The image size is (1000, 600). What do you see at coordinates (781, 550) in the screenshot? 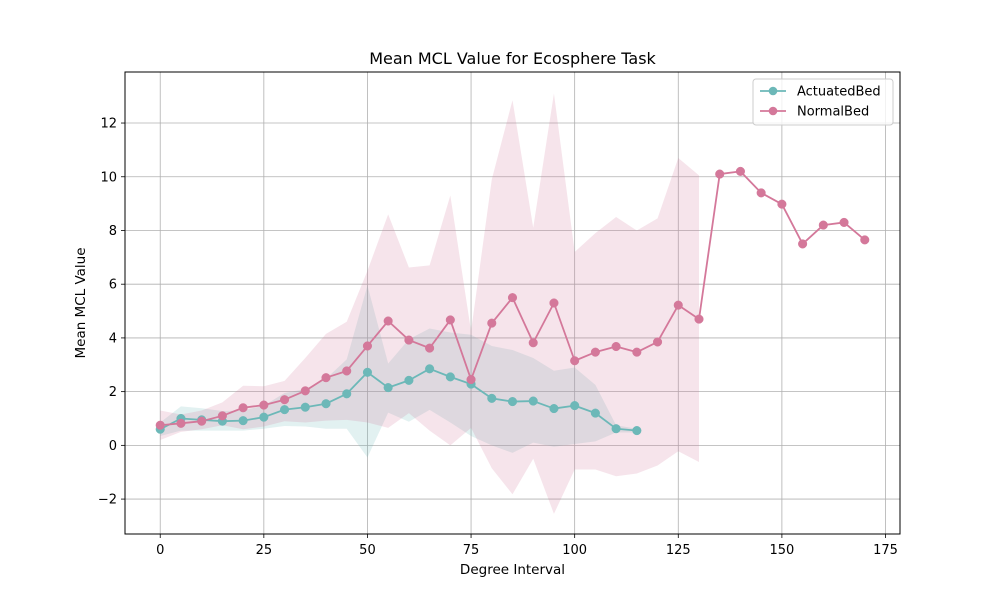
I see `x-tick-label: 150` at bounding box center [781, 550].